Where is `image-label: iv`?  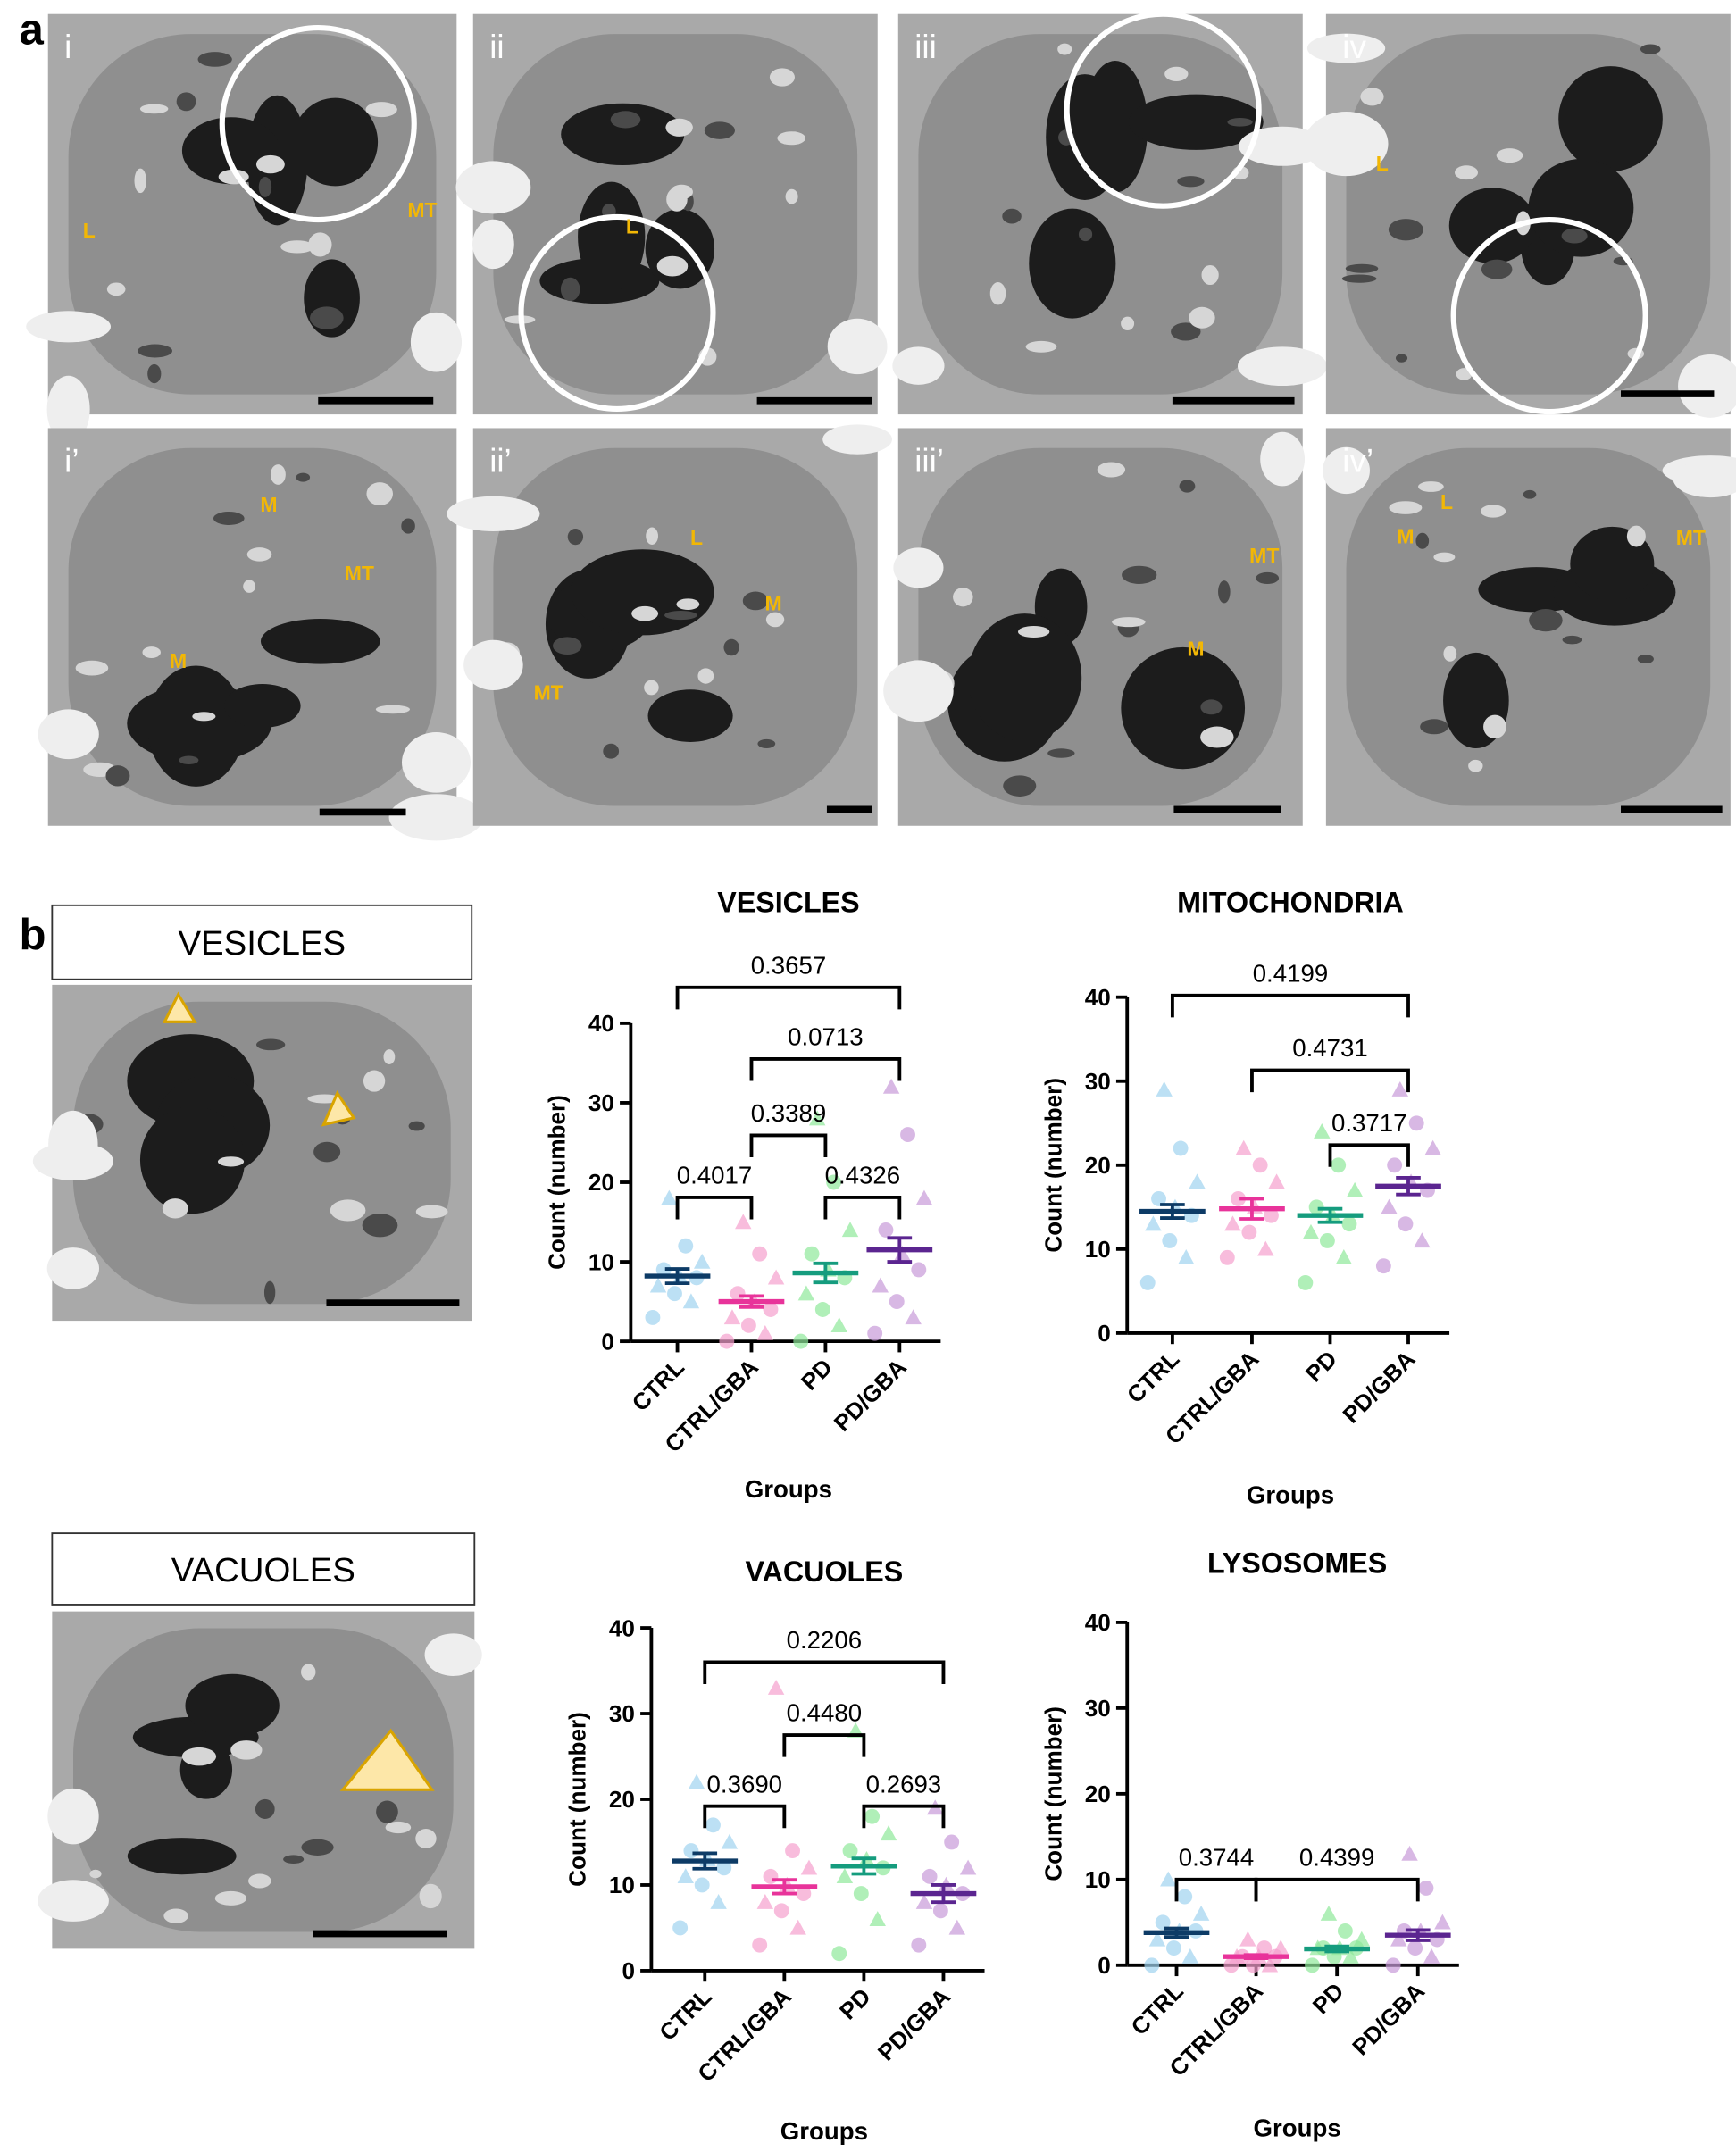 image-label: iv is located at coordinates (1354, 47).